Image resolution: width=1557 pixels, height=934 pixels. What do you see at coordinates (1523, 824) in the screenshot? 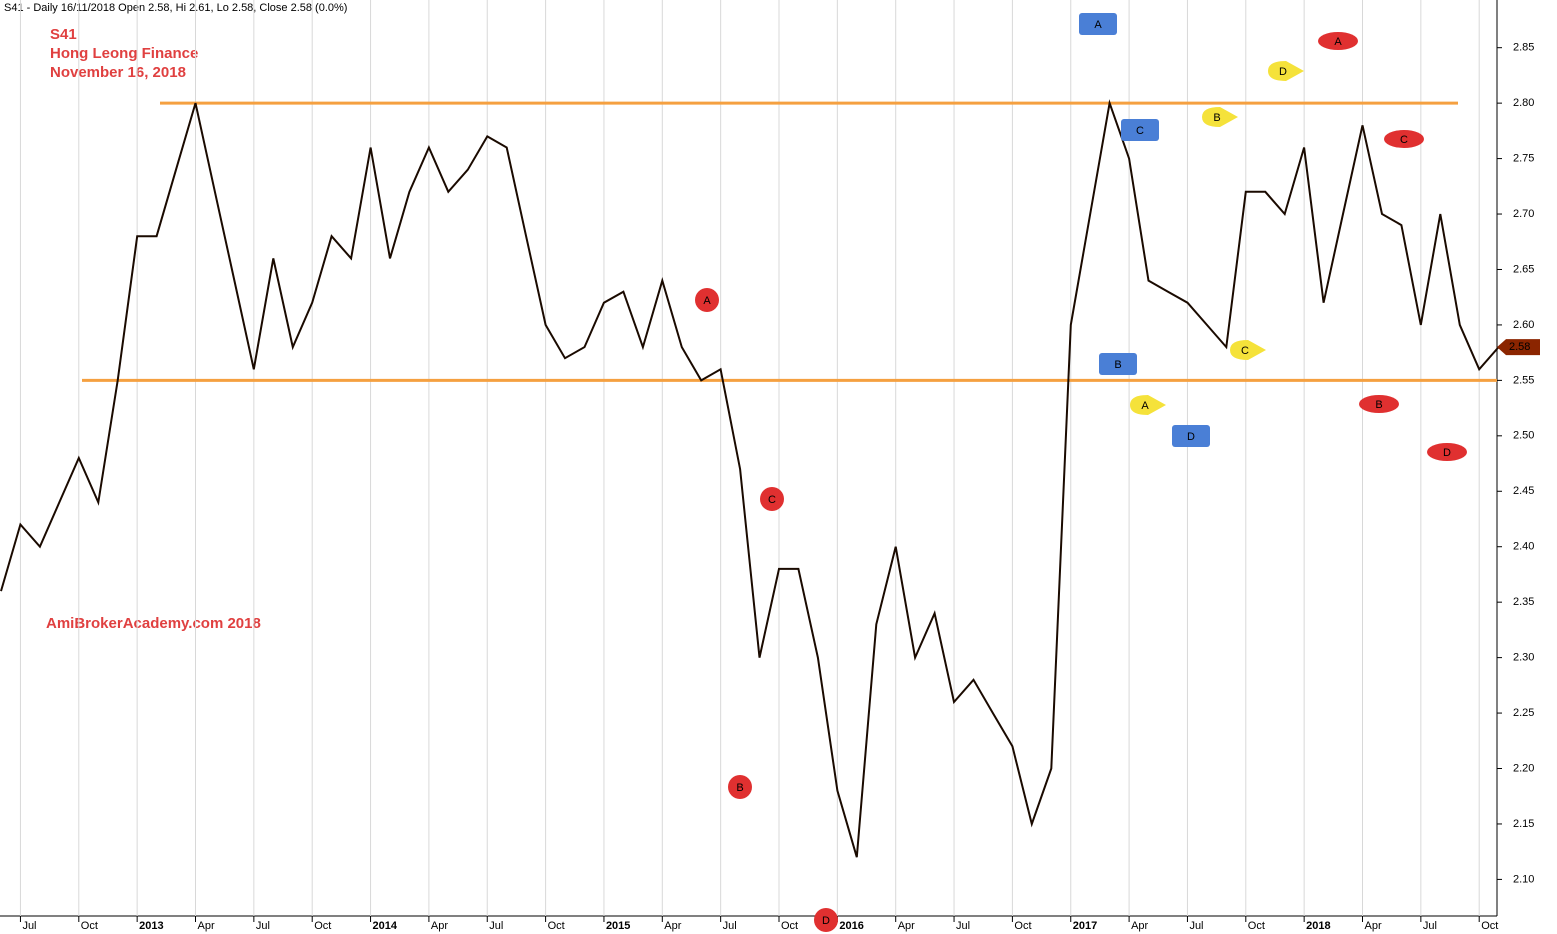
I see `y-tick-label: 2.15` at bounding box center [1523, 824].